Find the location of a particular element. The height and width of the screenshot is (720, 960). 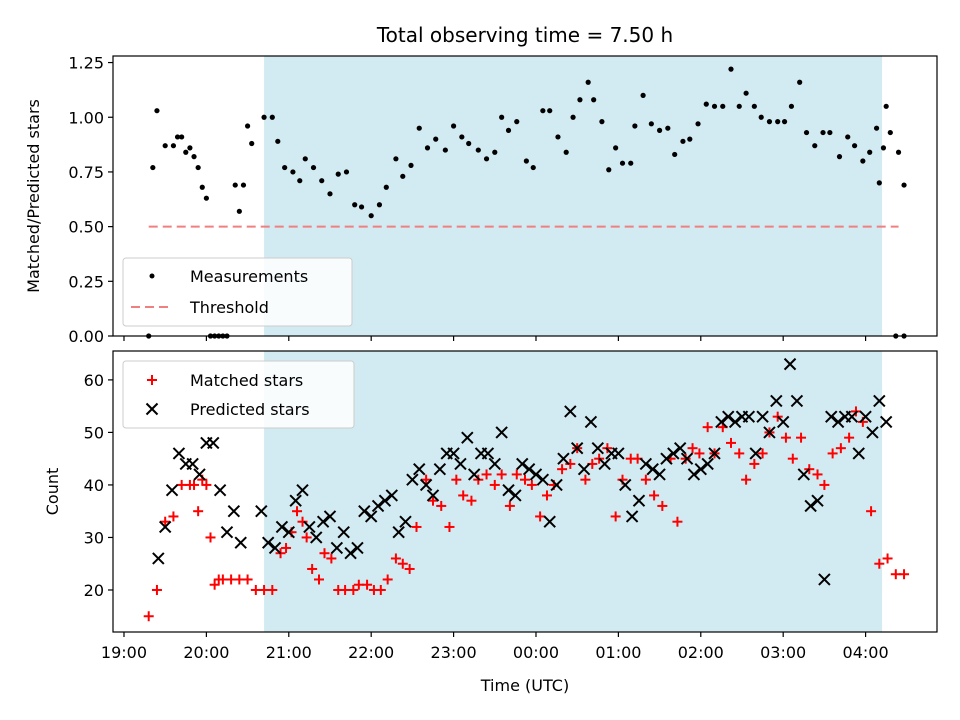

legend-matched-label: Matched stars is located at coordinates (246, 380).